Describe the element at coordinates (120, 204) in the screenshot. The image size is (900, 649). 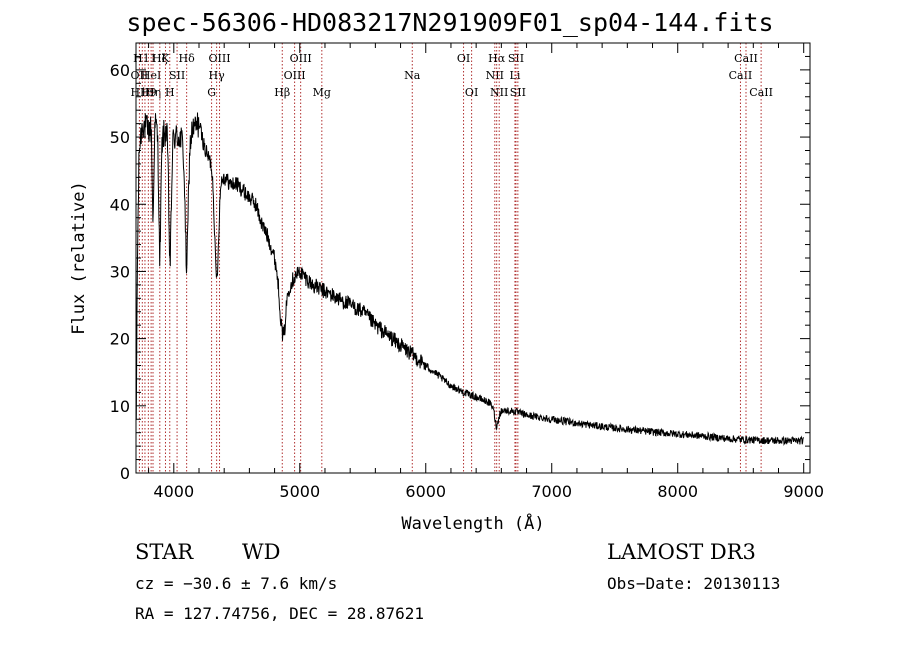
I see `y-tick-label: 40` at that location.